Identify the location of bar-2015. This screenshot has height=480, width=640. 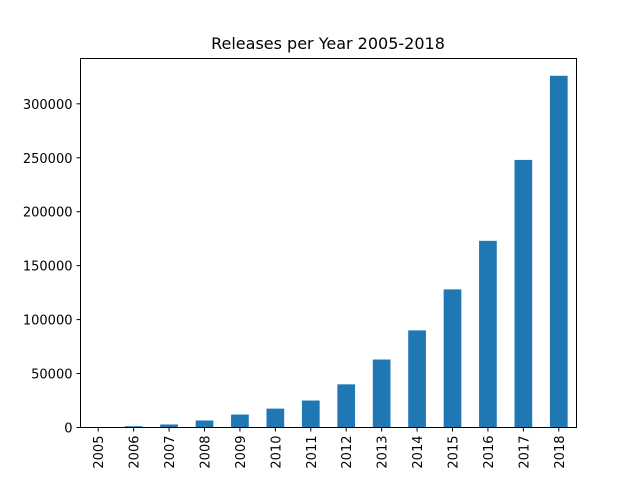
(452, 358).